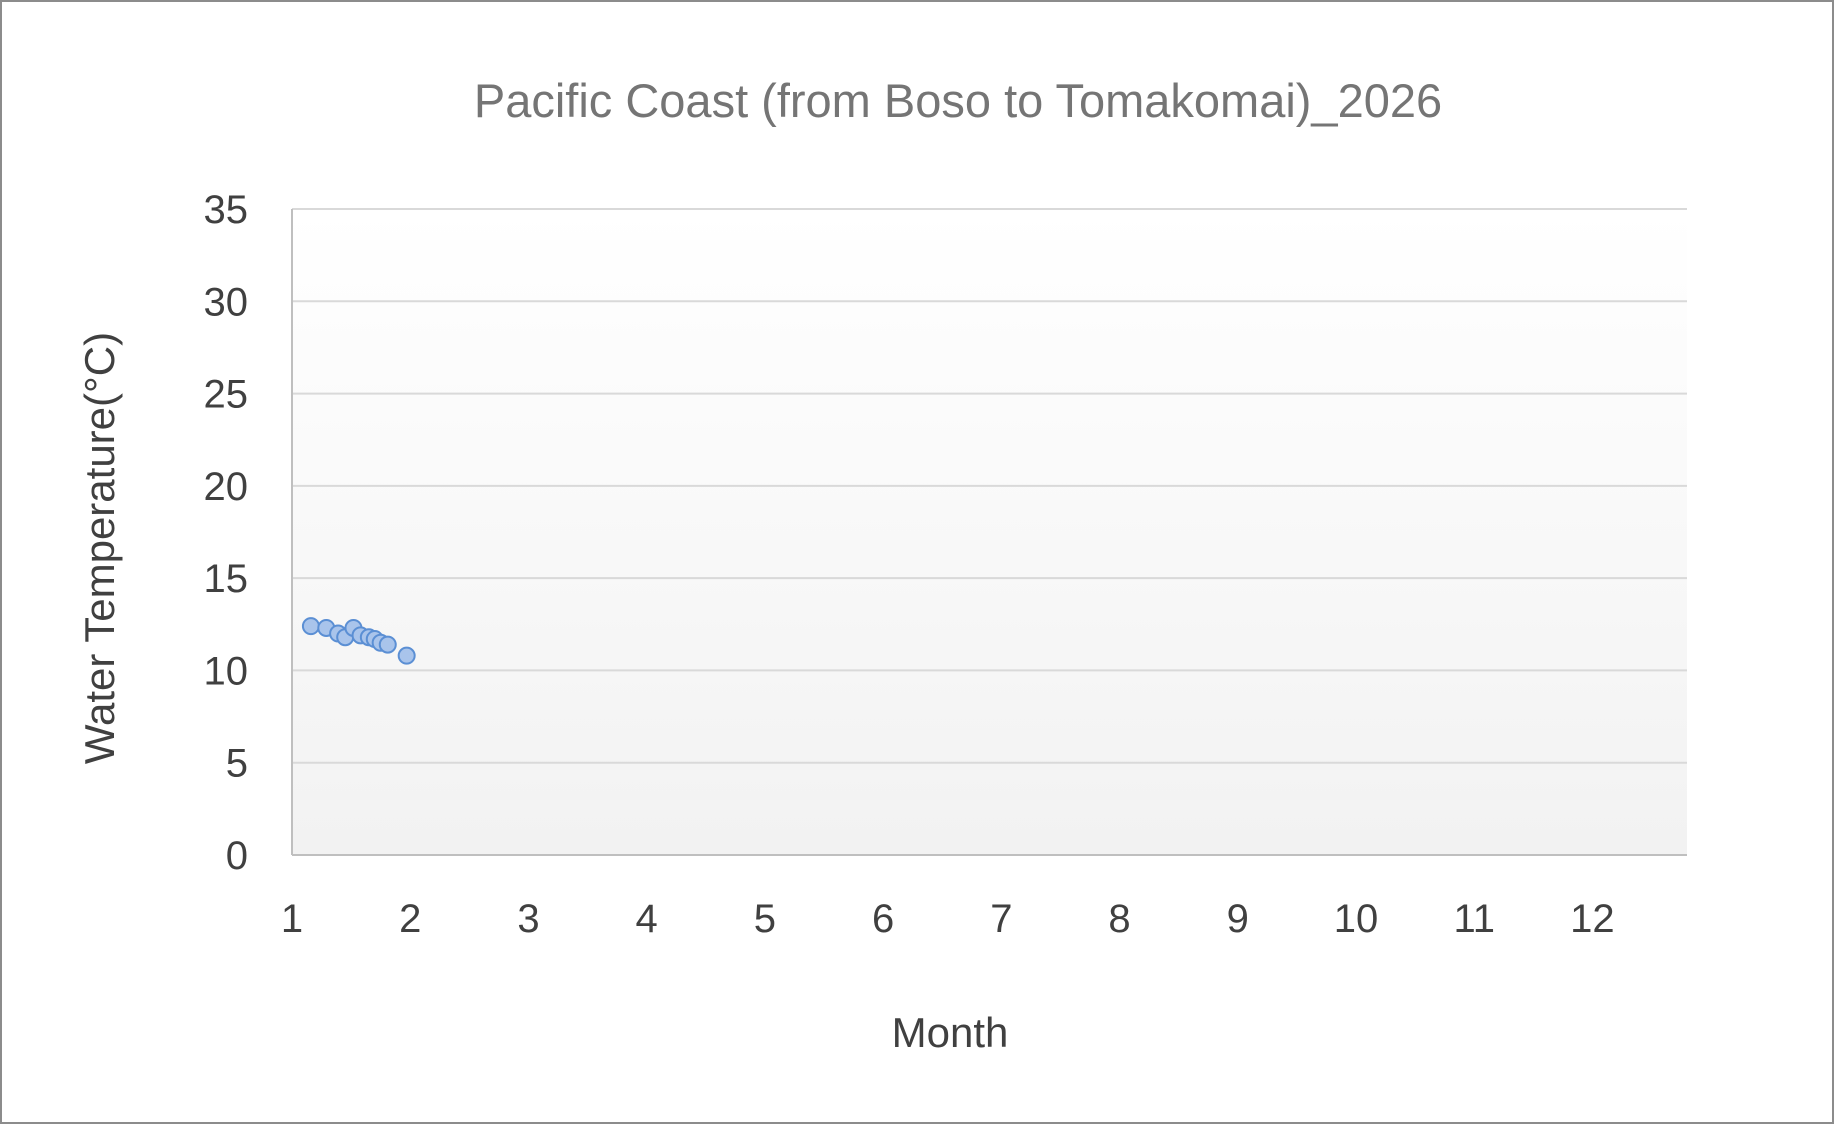 This screenshot has height=1126, width=1834. I want to click on y-tick-labels: 0 5 10 15 20 25 30 35, so click(226, 533).